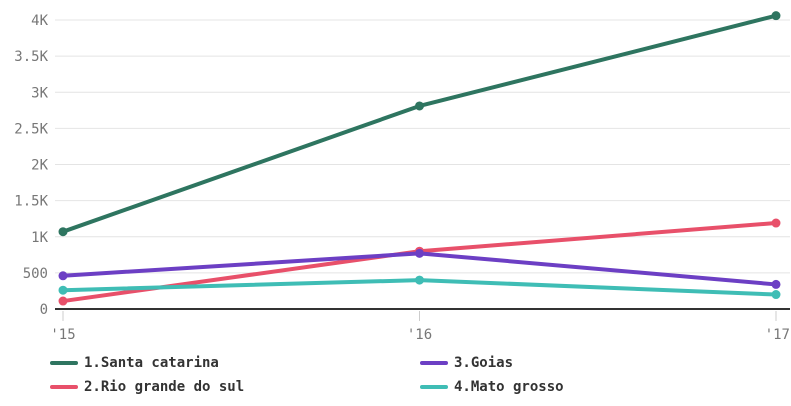 The image size is (791, 406). Describe the element at coordinates (151, 363) in the screenshot. I see `legend-label-santa-catarina: 1.Santa catarina` at that location.